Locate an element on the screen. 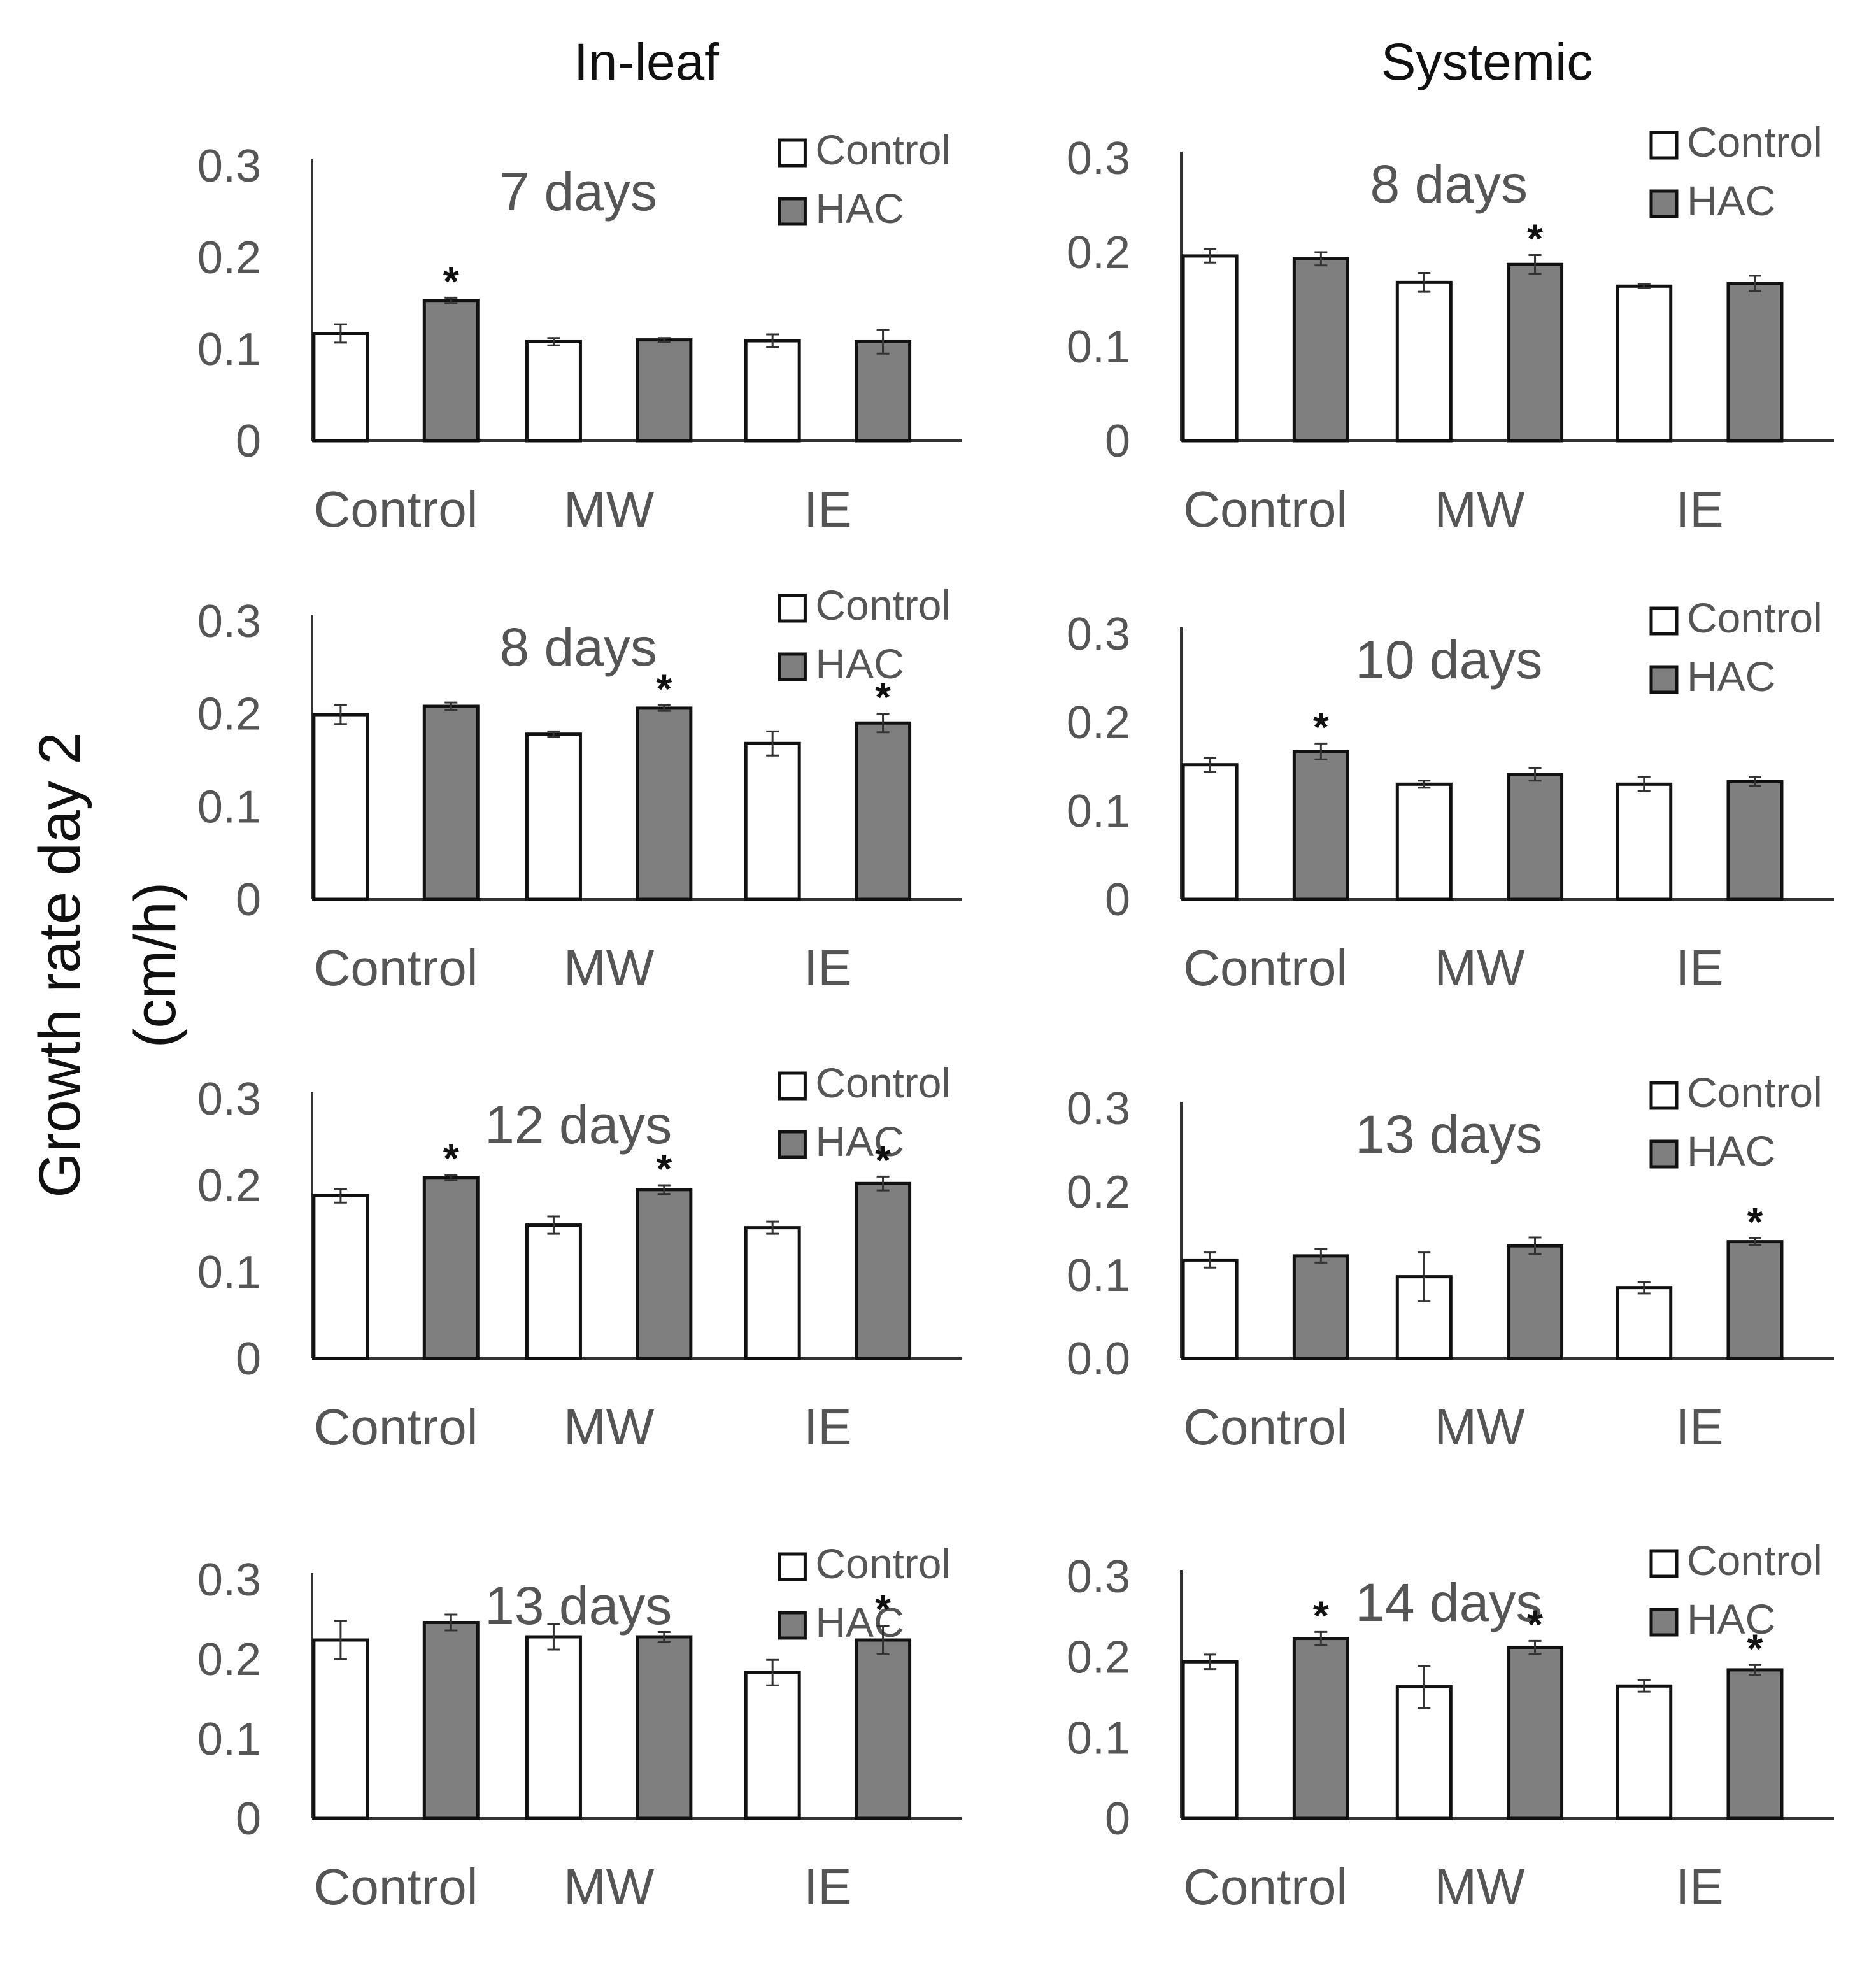 This screenshot has height=1968, width=1876. panel-title: 10 days is located at coordinates (1448, 660).